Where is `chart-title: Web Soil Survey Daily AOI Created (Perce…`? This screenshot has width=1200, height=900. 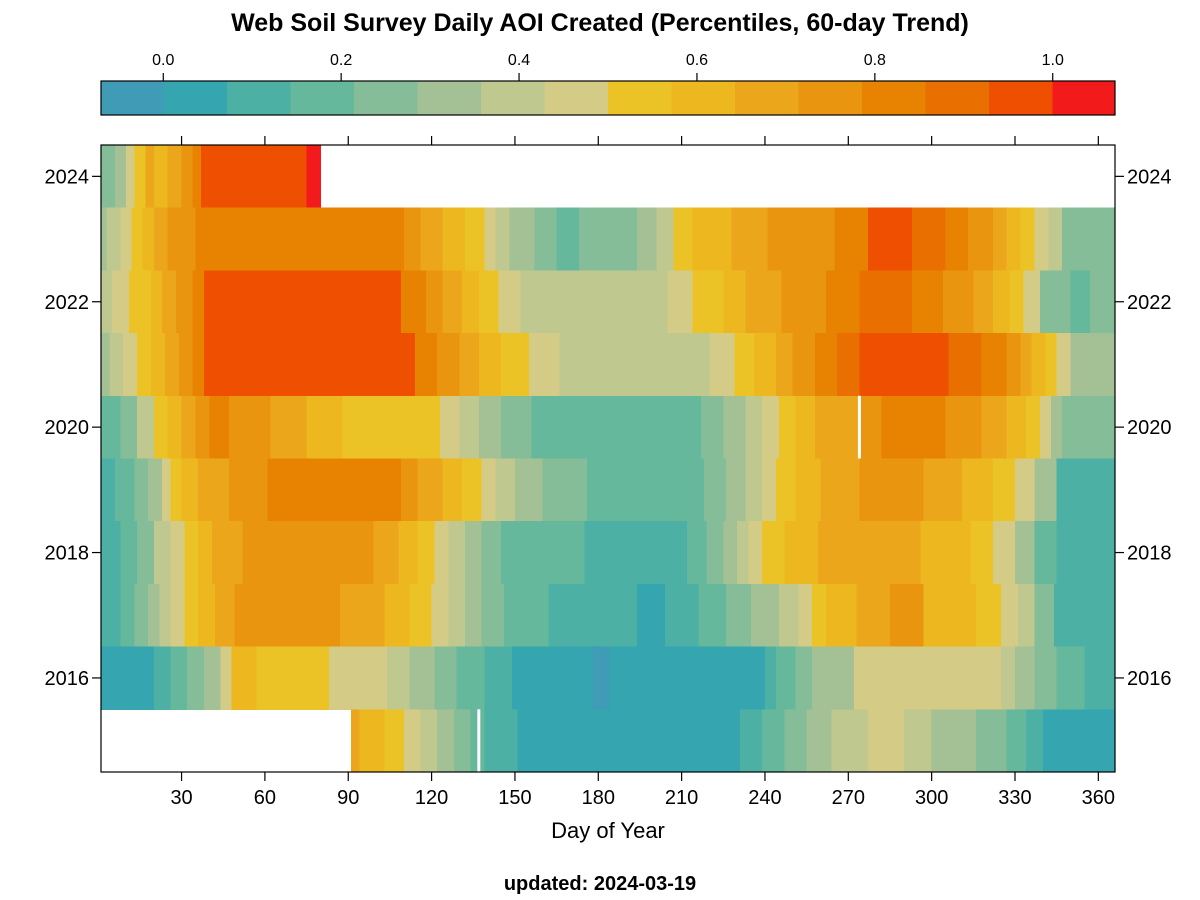 chart-title: Web Soil Survey Daily AOI Created (Perce… is located at coordinates (600, 23).